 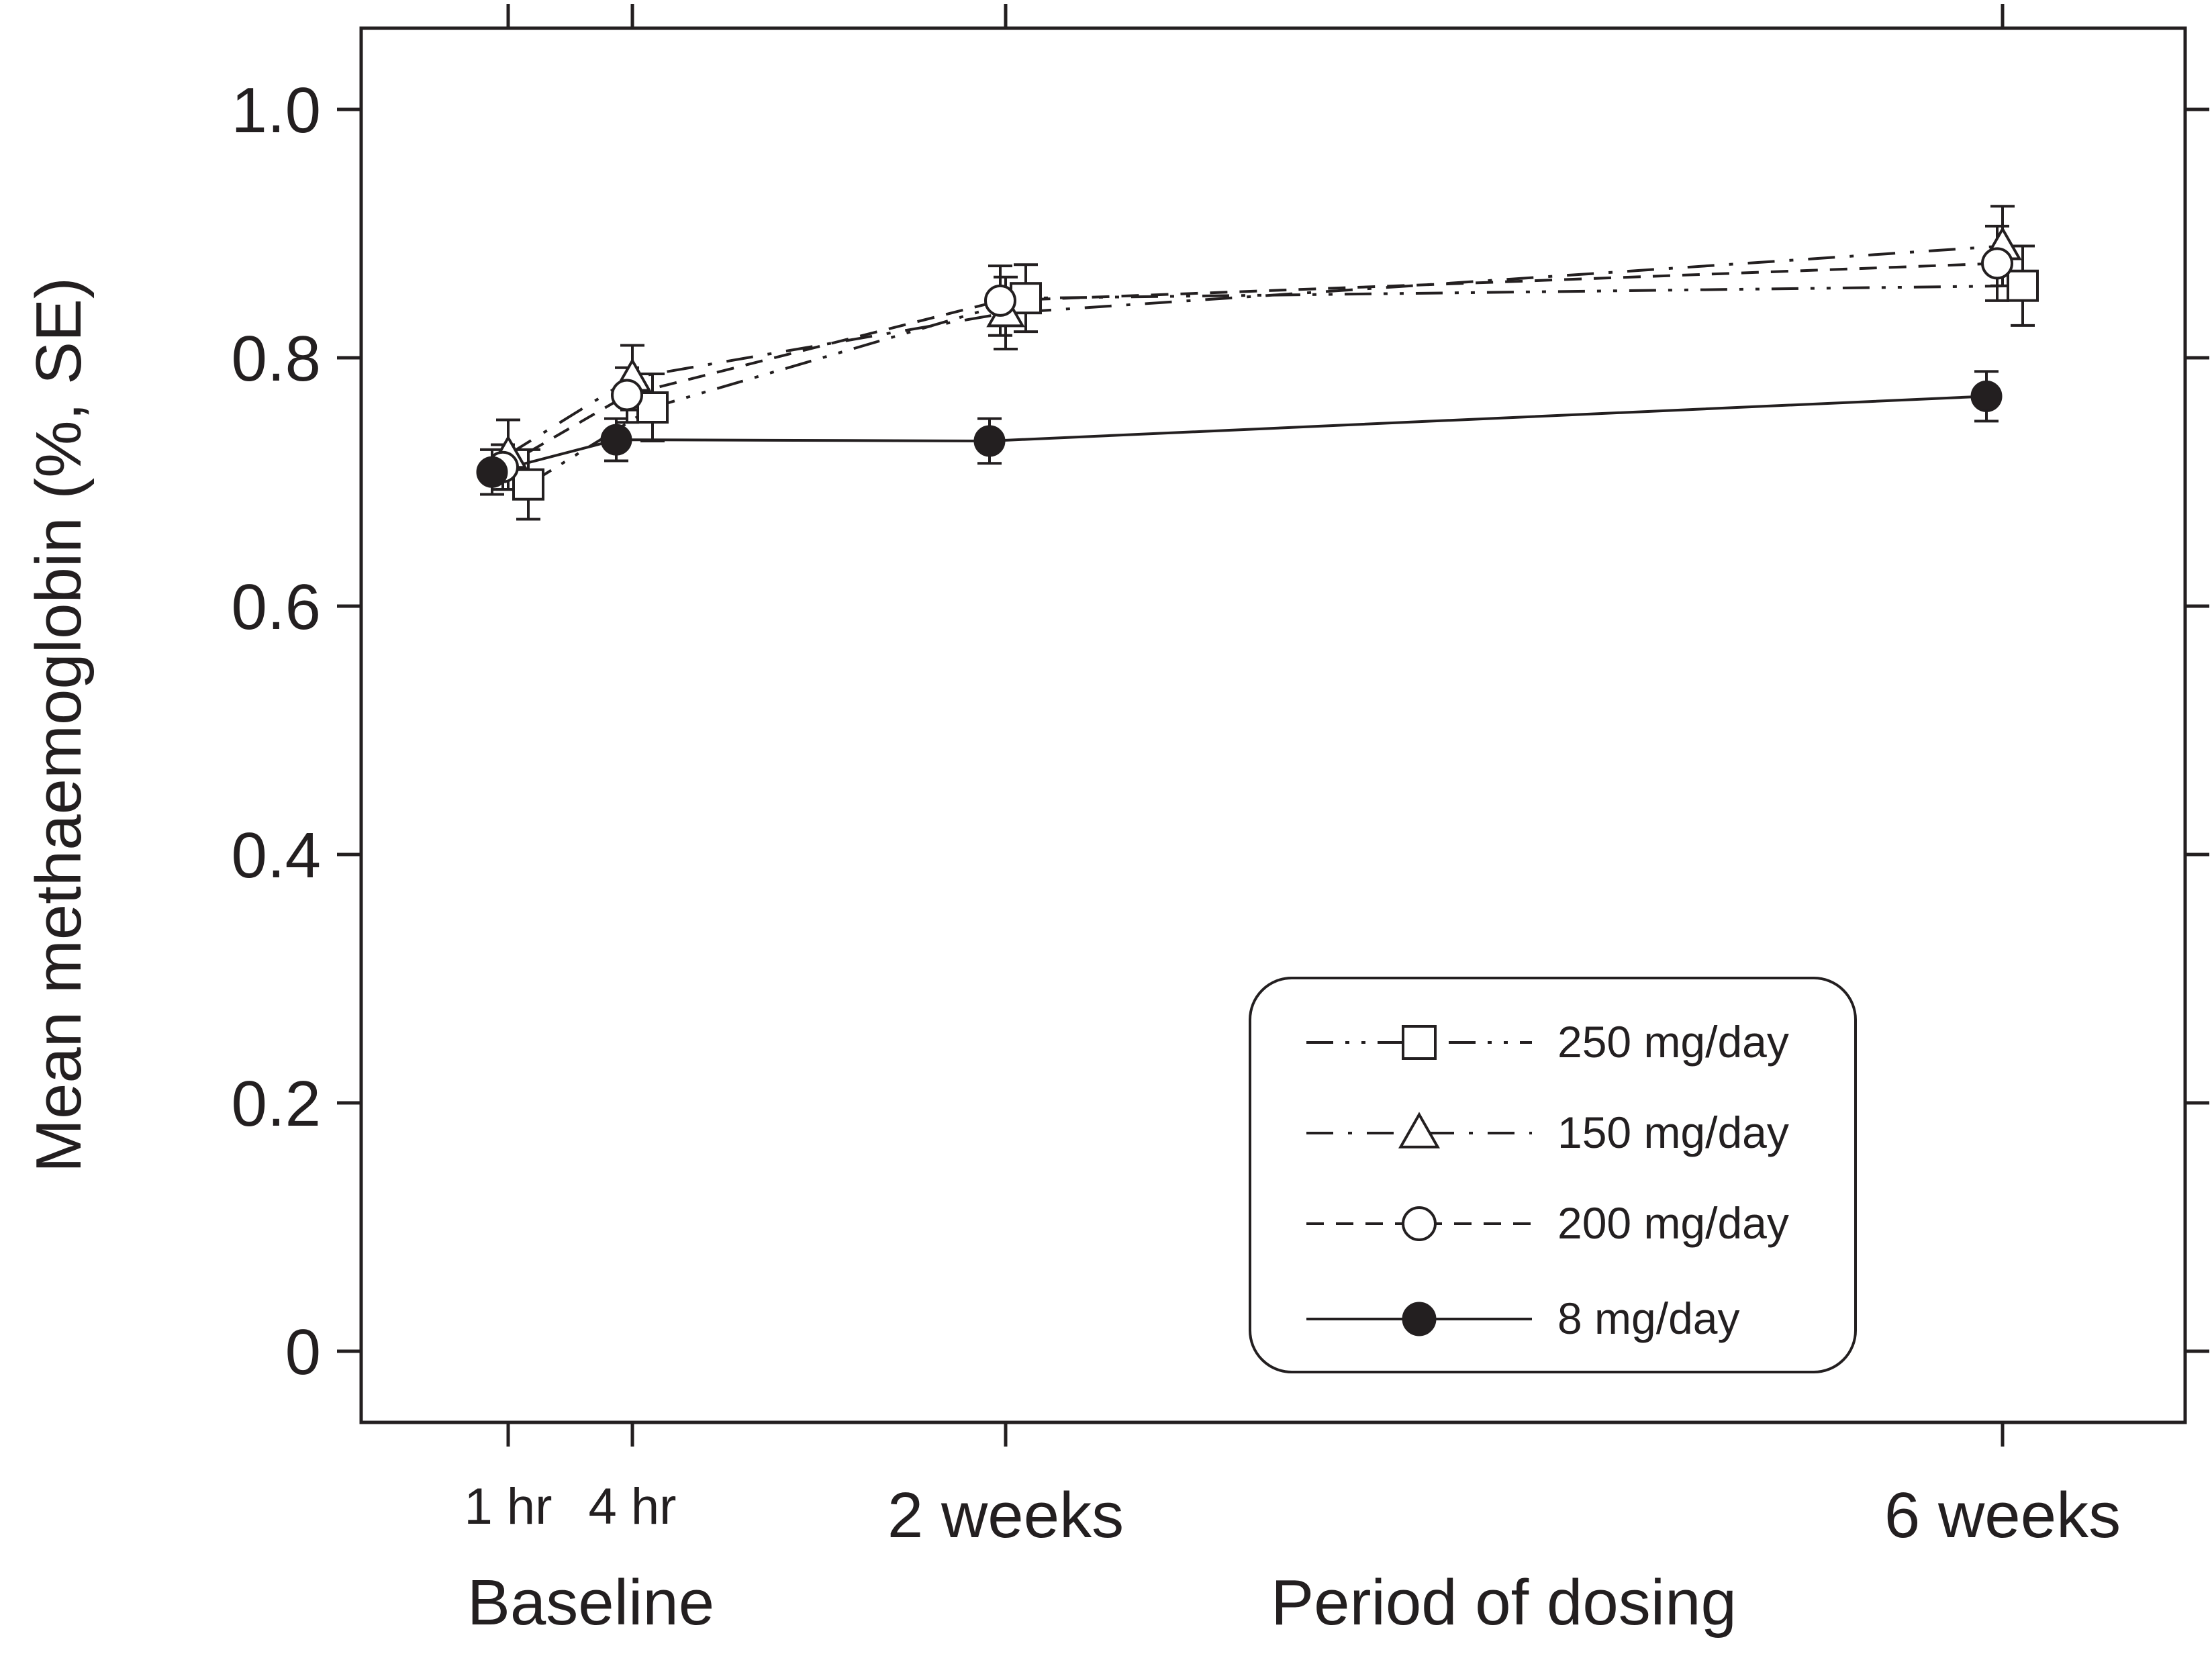 What do you see at coordinates (1648, 1319) in the screenshot?
I see `legend-label: 8 mg/day` at bounding box center [1648, 1319].